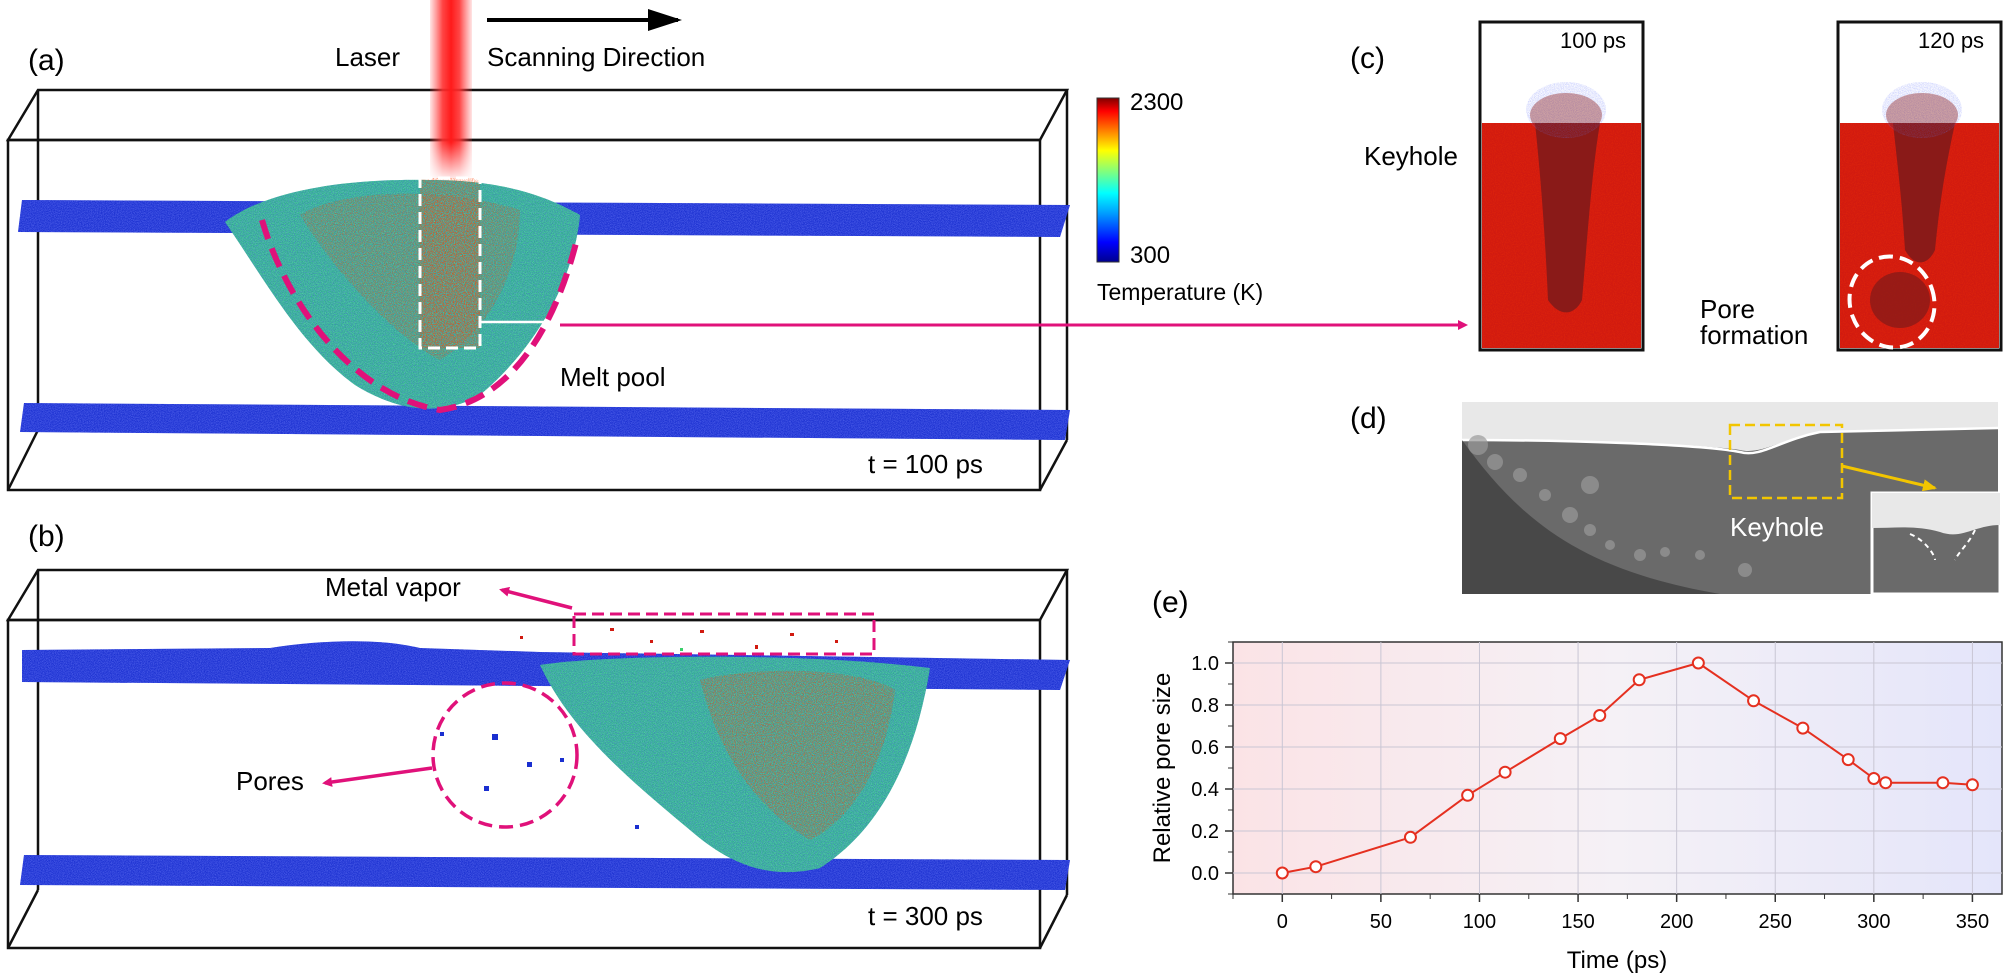 This screenshot has height=974, width=2004. I want to click on panel-d-label: (d), so click(1368, 418).